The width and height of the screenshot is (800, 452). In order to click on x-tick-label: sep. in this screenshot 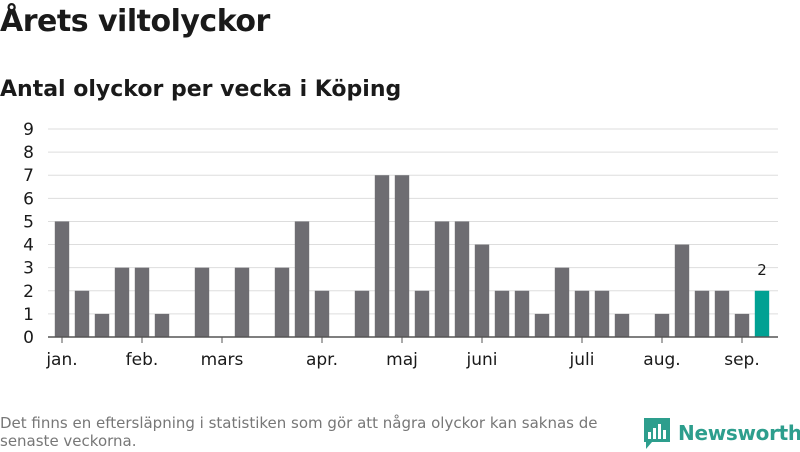, I will do `click(742, 360)`.